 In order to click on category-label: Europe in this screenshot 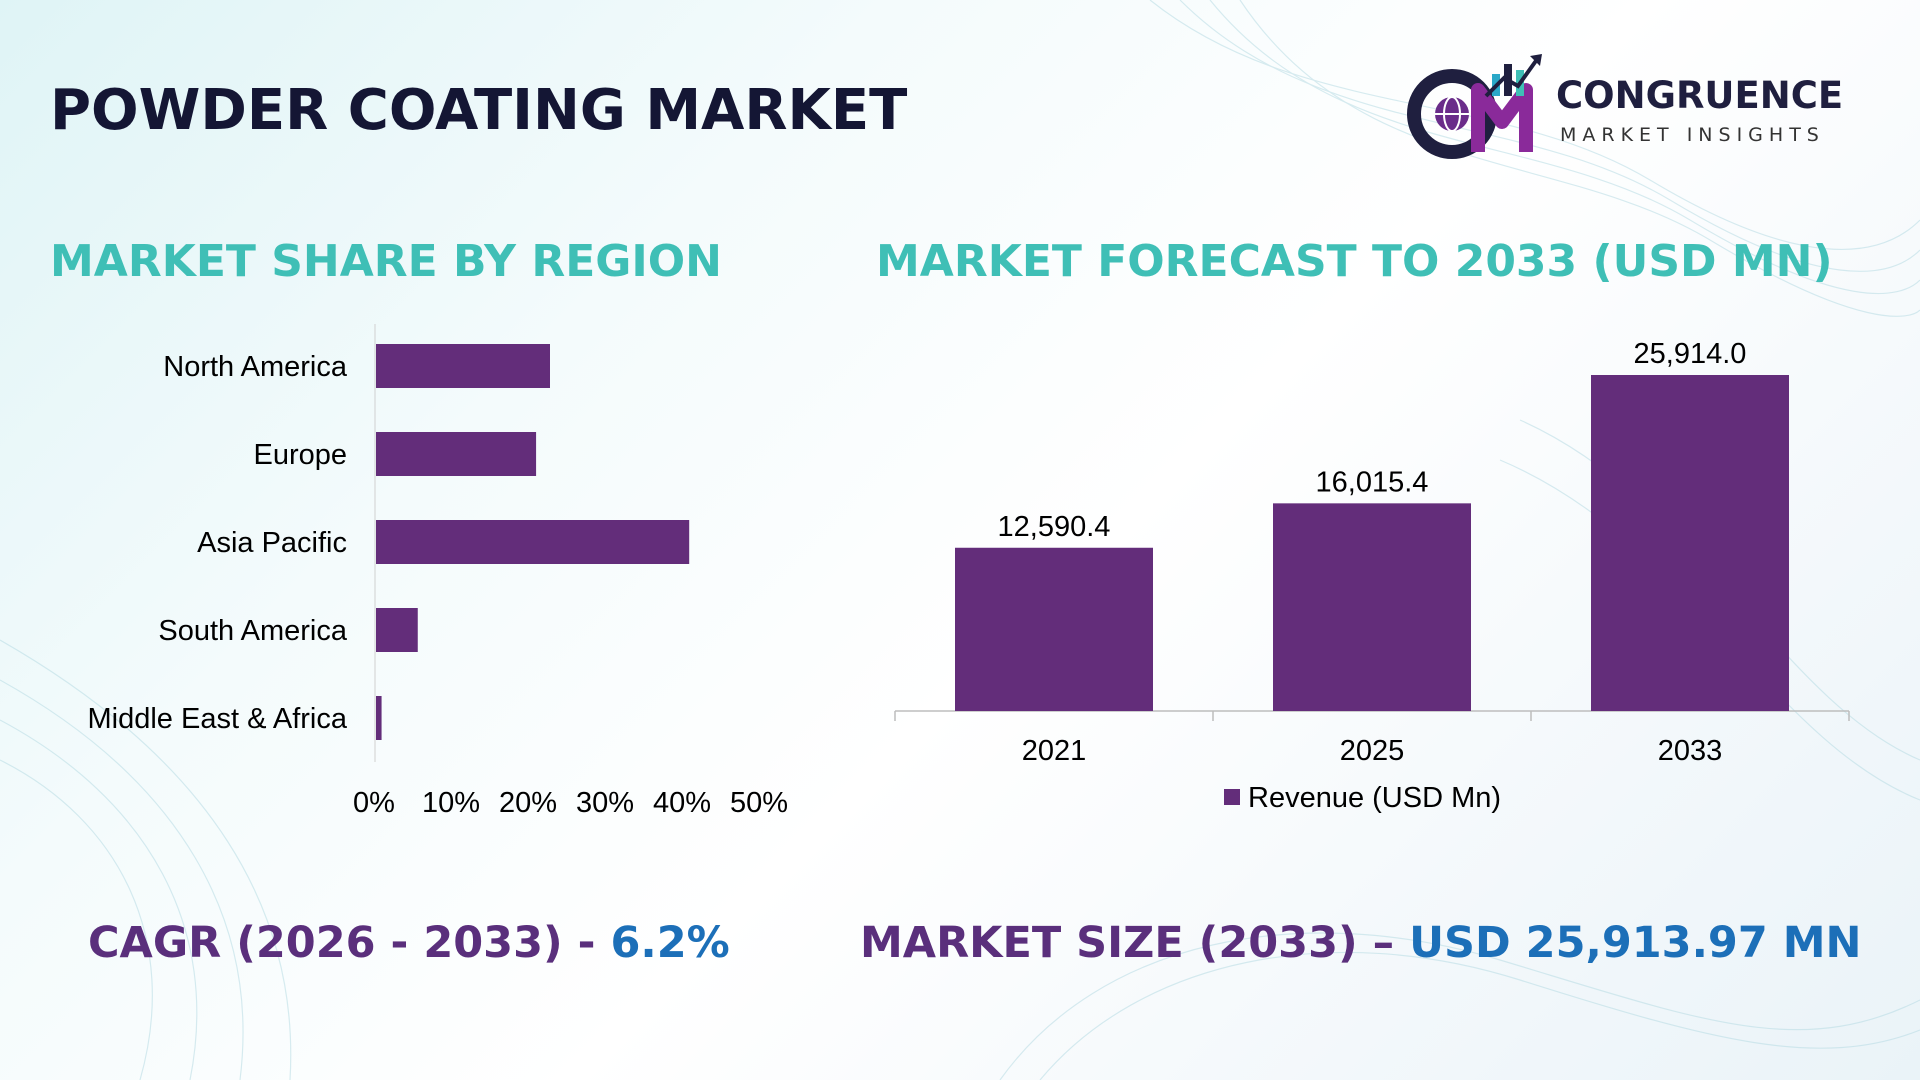, I will do `click(300, 455)`.